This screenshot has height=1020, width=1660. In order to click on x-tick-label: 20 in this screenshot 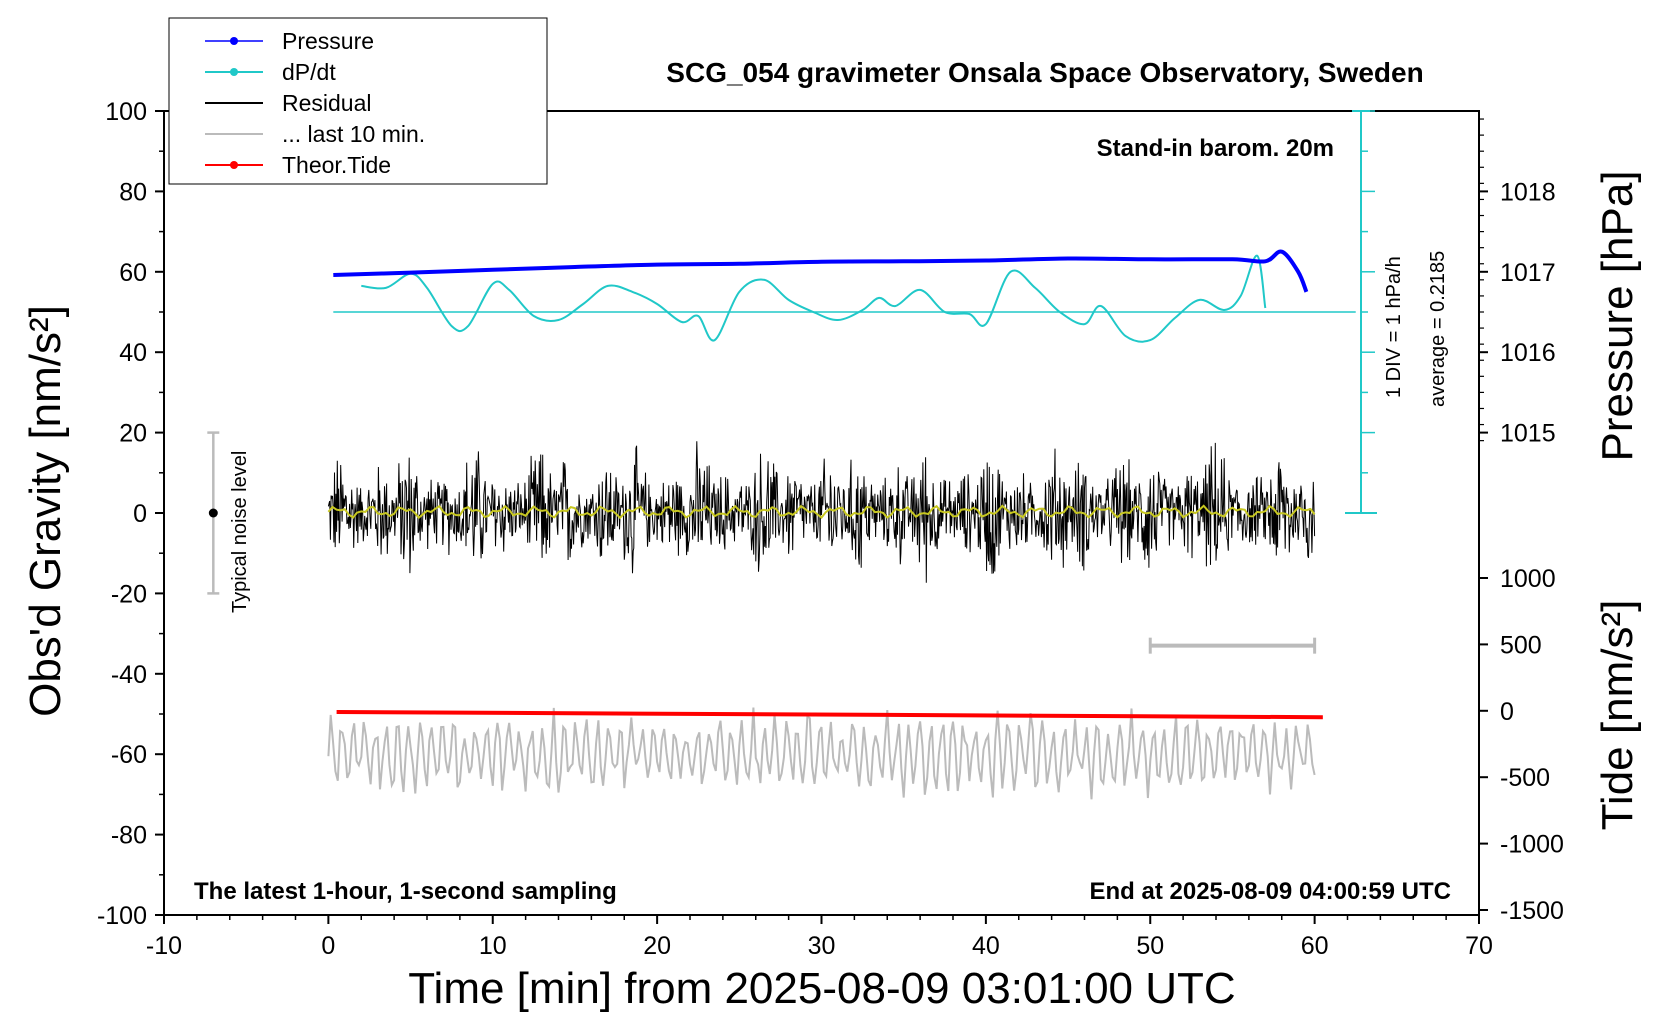, I will do `click(657, 946)`.